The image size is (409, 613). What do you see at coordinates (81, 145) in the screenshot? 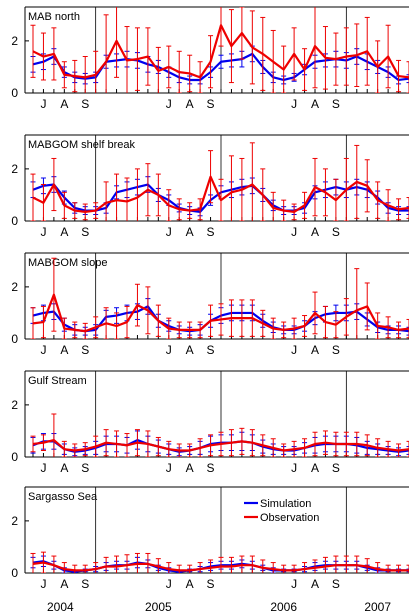
I see `panel-title: MABGOM shelf break` at bounding box center [81, 145].